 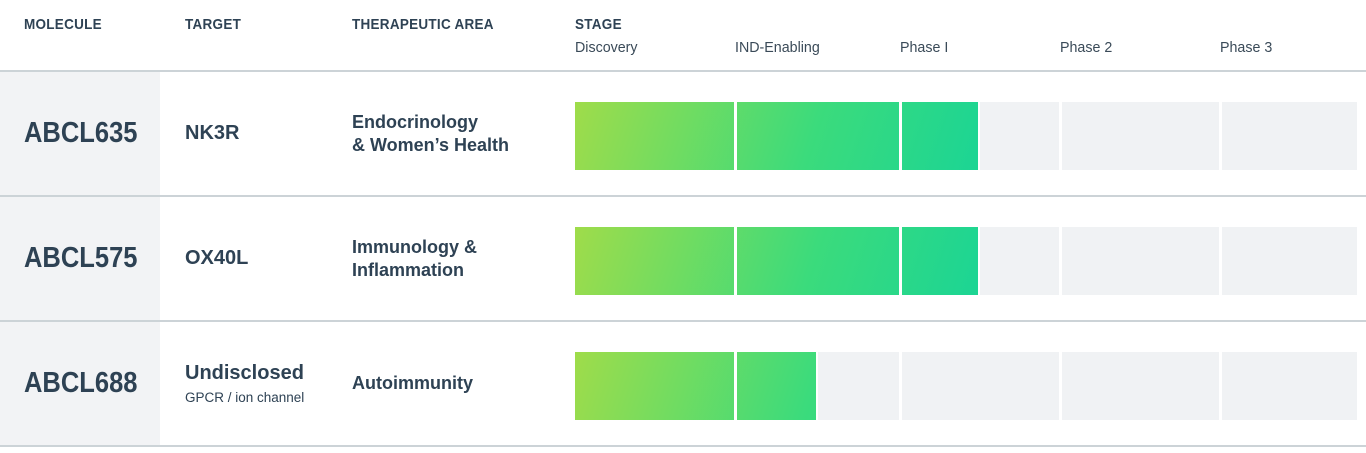 I want to click on column-header-molecule: MOLECULE, so click(x=63, y=24).